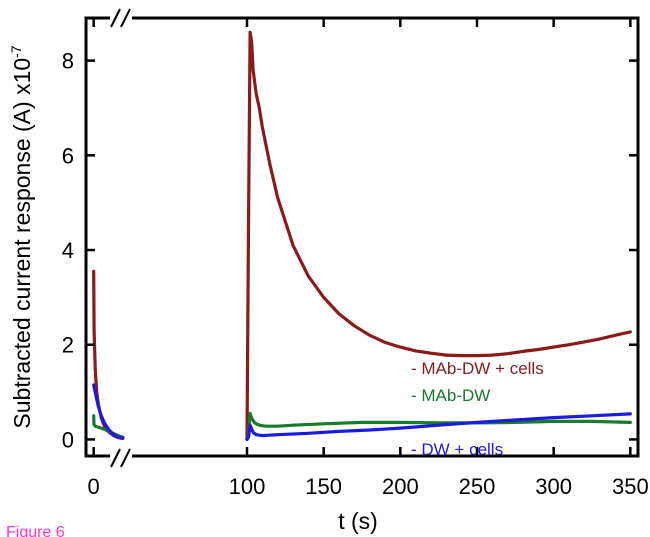  Describe the element at coordinates (323, 486) in the screenshot. I see `x-tick-label-150: 150` at that location.